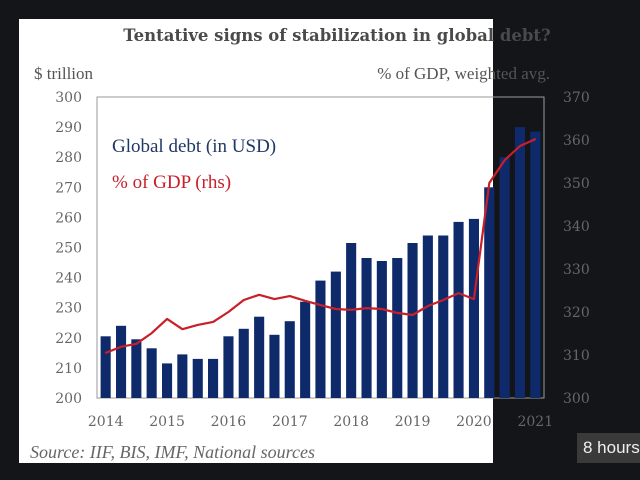 This screenshot has width=640, height=480. I want to click on left-tick-label: 280, so click(68, 158).